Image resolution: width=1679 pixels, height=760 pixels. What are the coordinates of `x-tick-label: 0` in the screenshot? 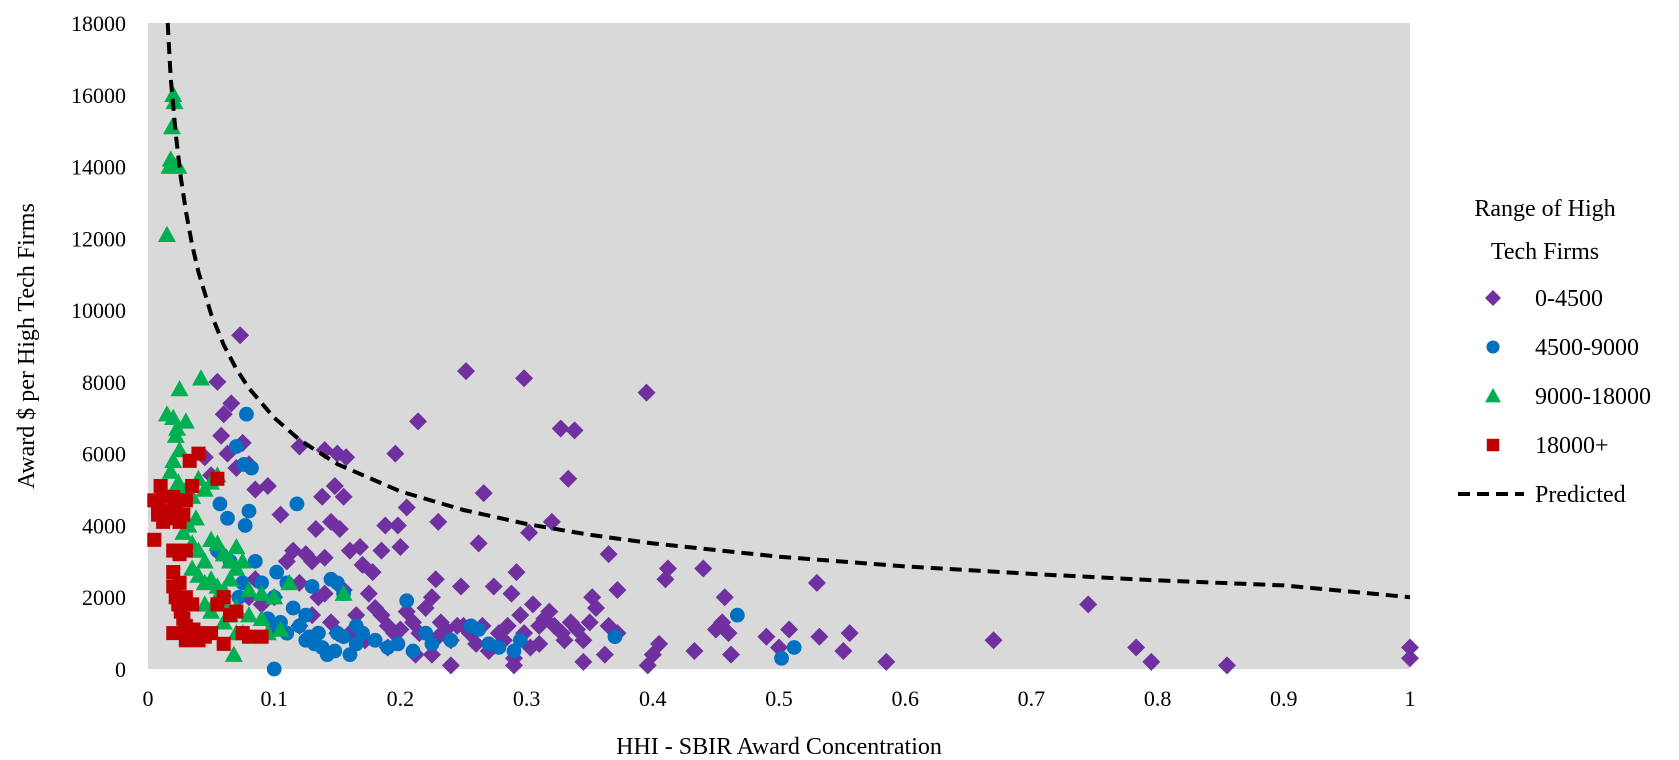 It's located at (148, 698).